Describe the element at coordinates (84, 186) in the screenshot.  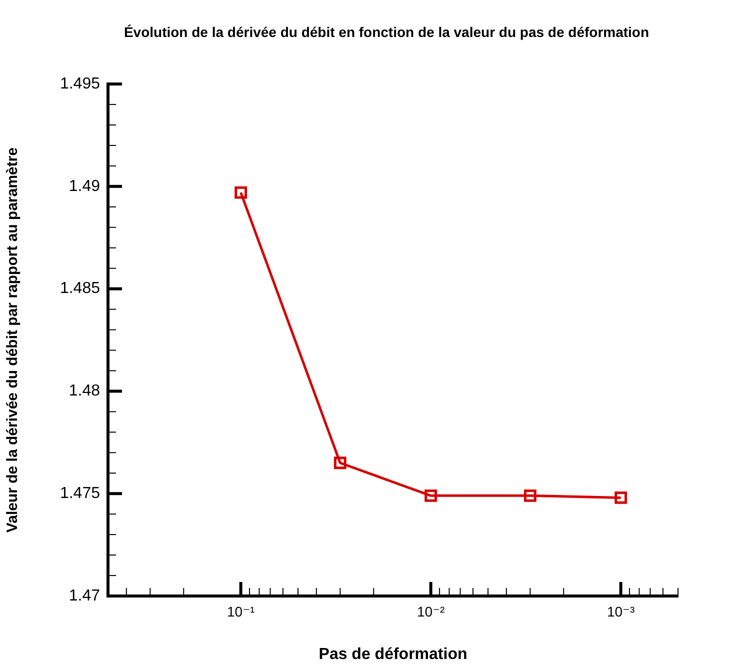
I see `y-tick-label: 1.49` at that location.